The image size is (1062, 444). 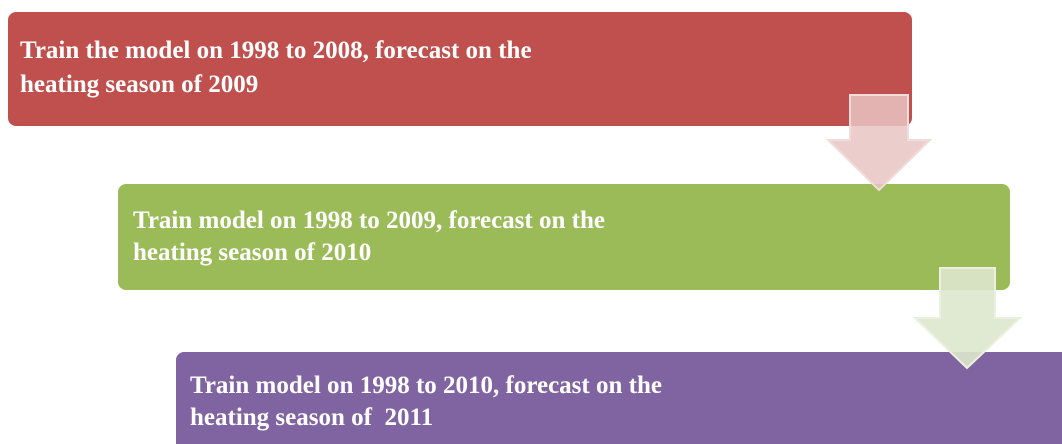 What do you see at coordinates (139, 84) in the screenshot?
I see `step-text: heating season of 2009` at bounding box center [139, 84].